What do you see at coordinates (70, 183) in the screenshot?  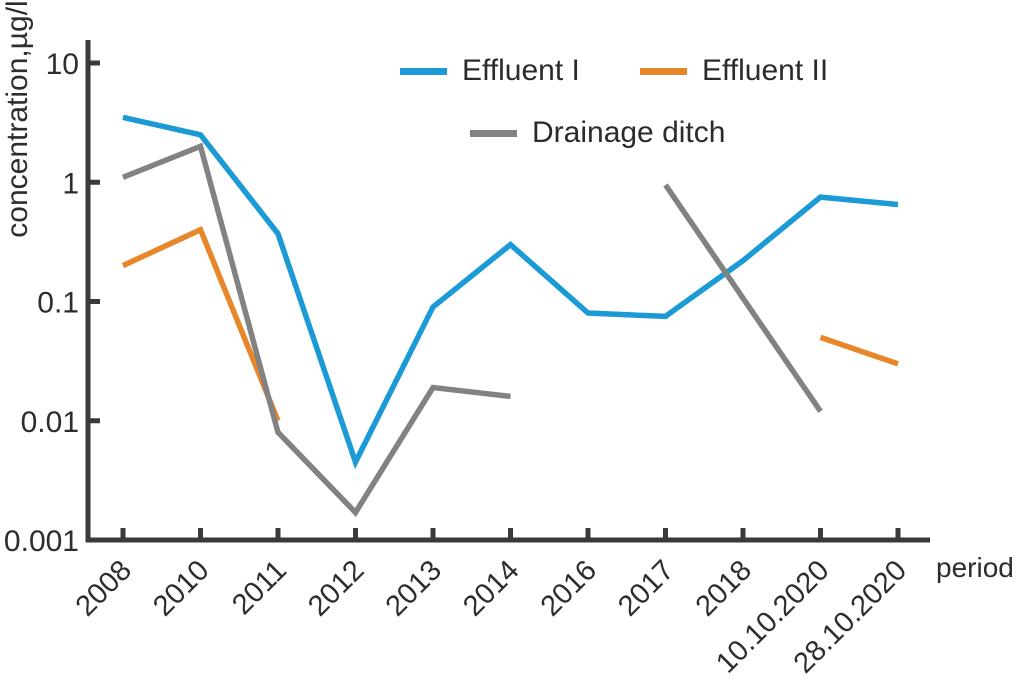 I see `y-tick-label: 1` at bounding box center [70, 183].